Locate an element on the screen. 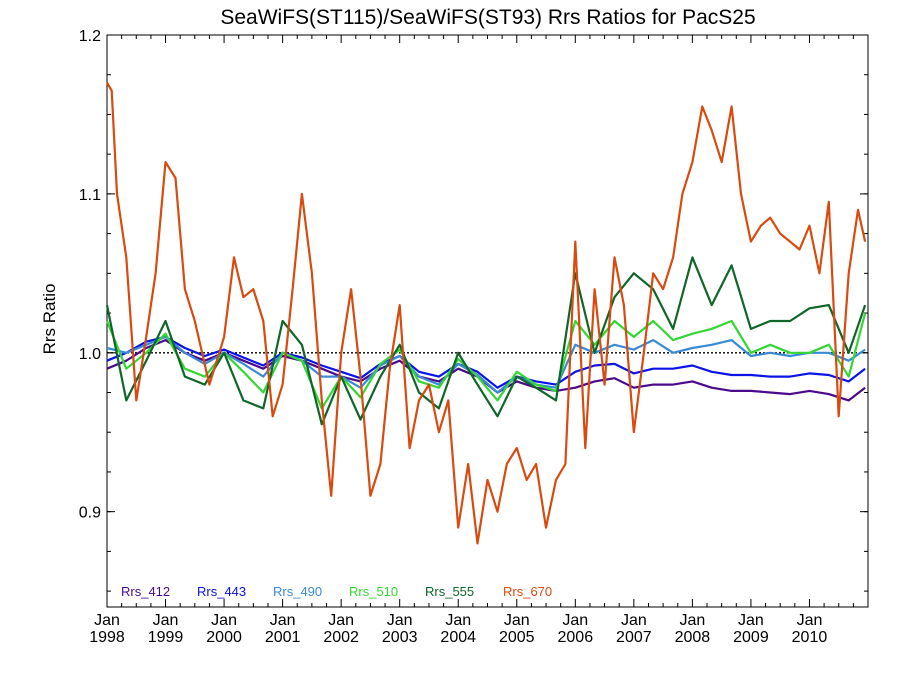 The image size is (900, 675). legend-item-rrs-443: Rrs_443 is located at coordinates (221, 591).